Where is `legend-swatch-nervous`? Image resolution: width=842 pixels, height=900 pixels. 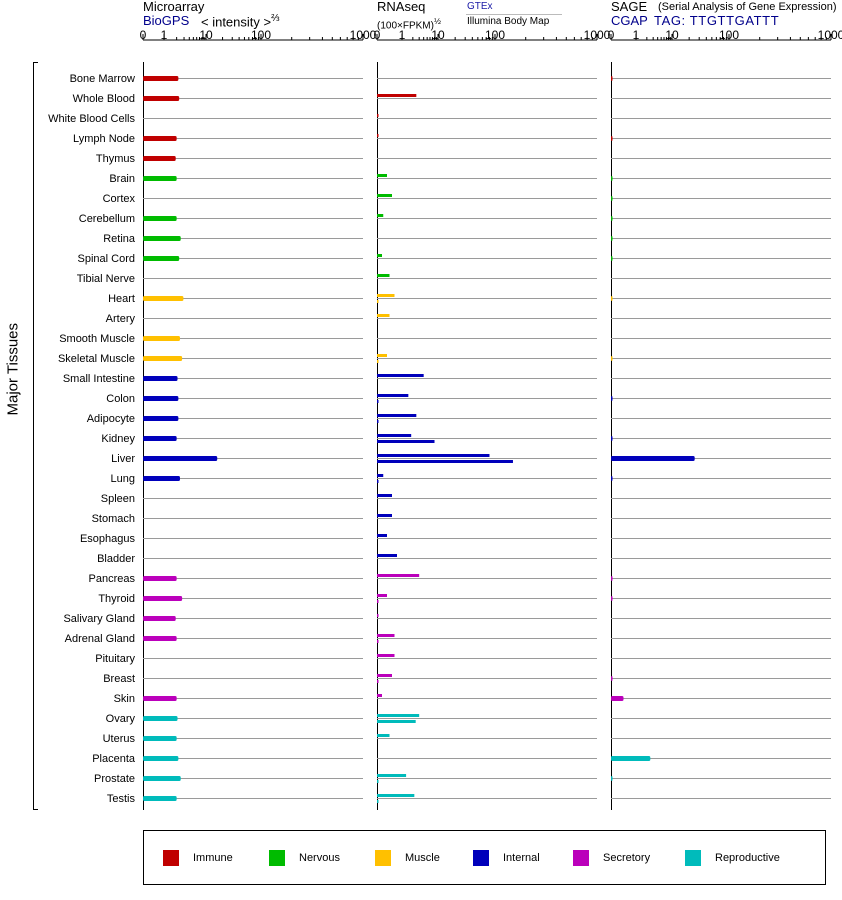 legend-swatch-nervous is located at coordinates (277, 858).